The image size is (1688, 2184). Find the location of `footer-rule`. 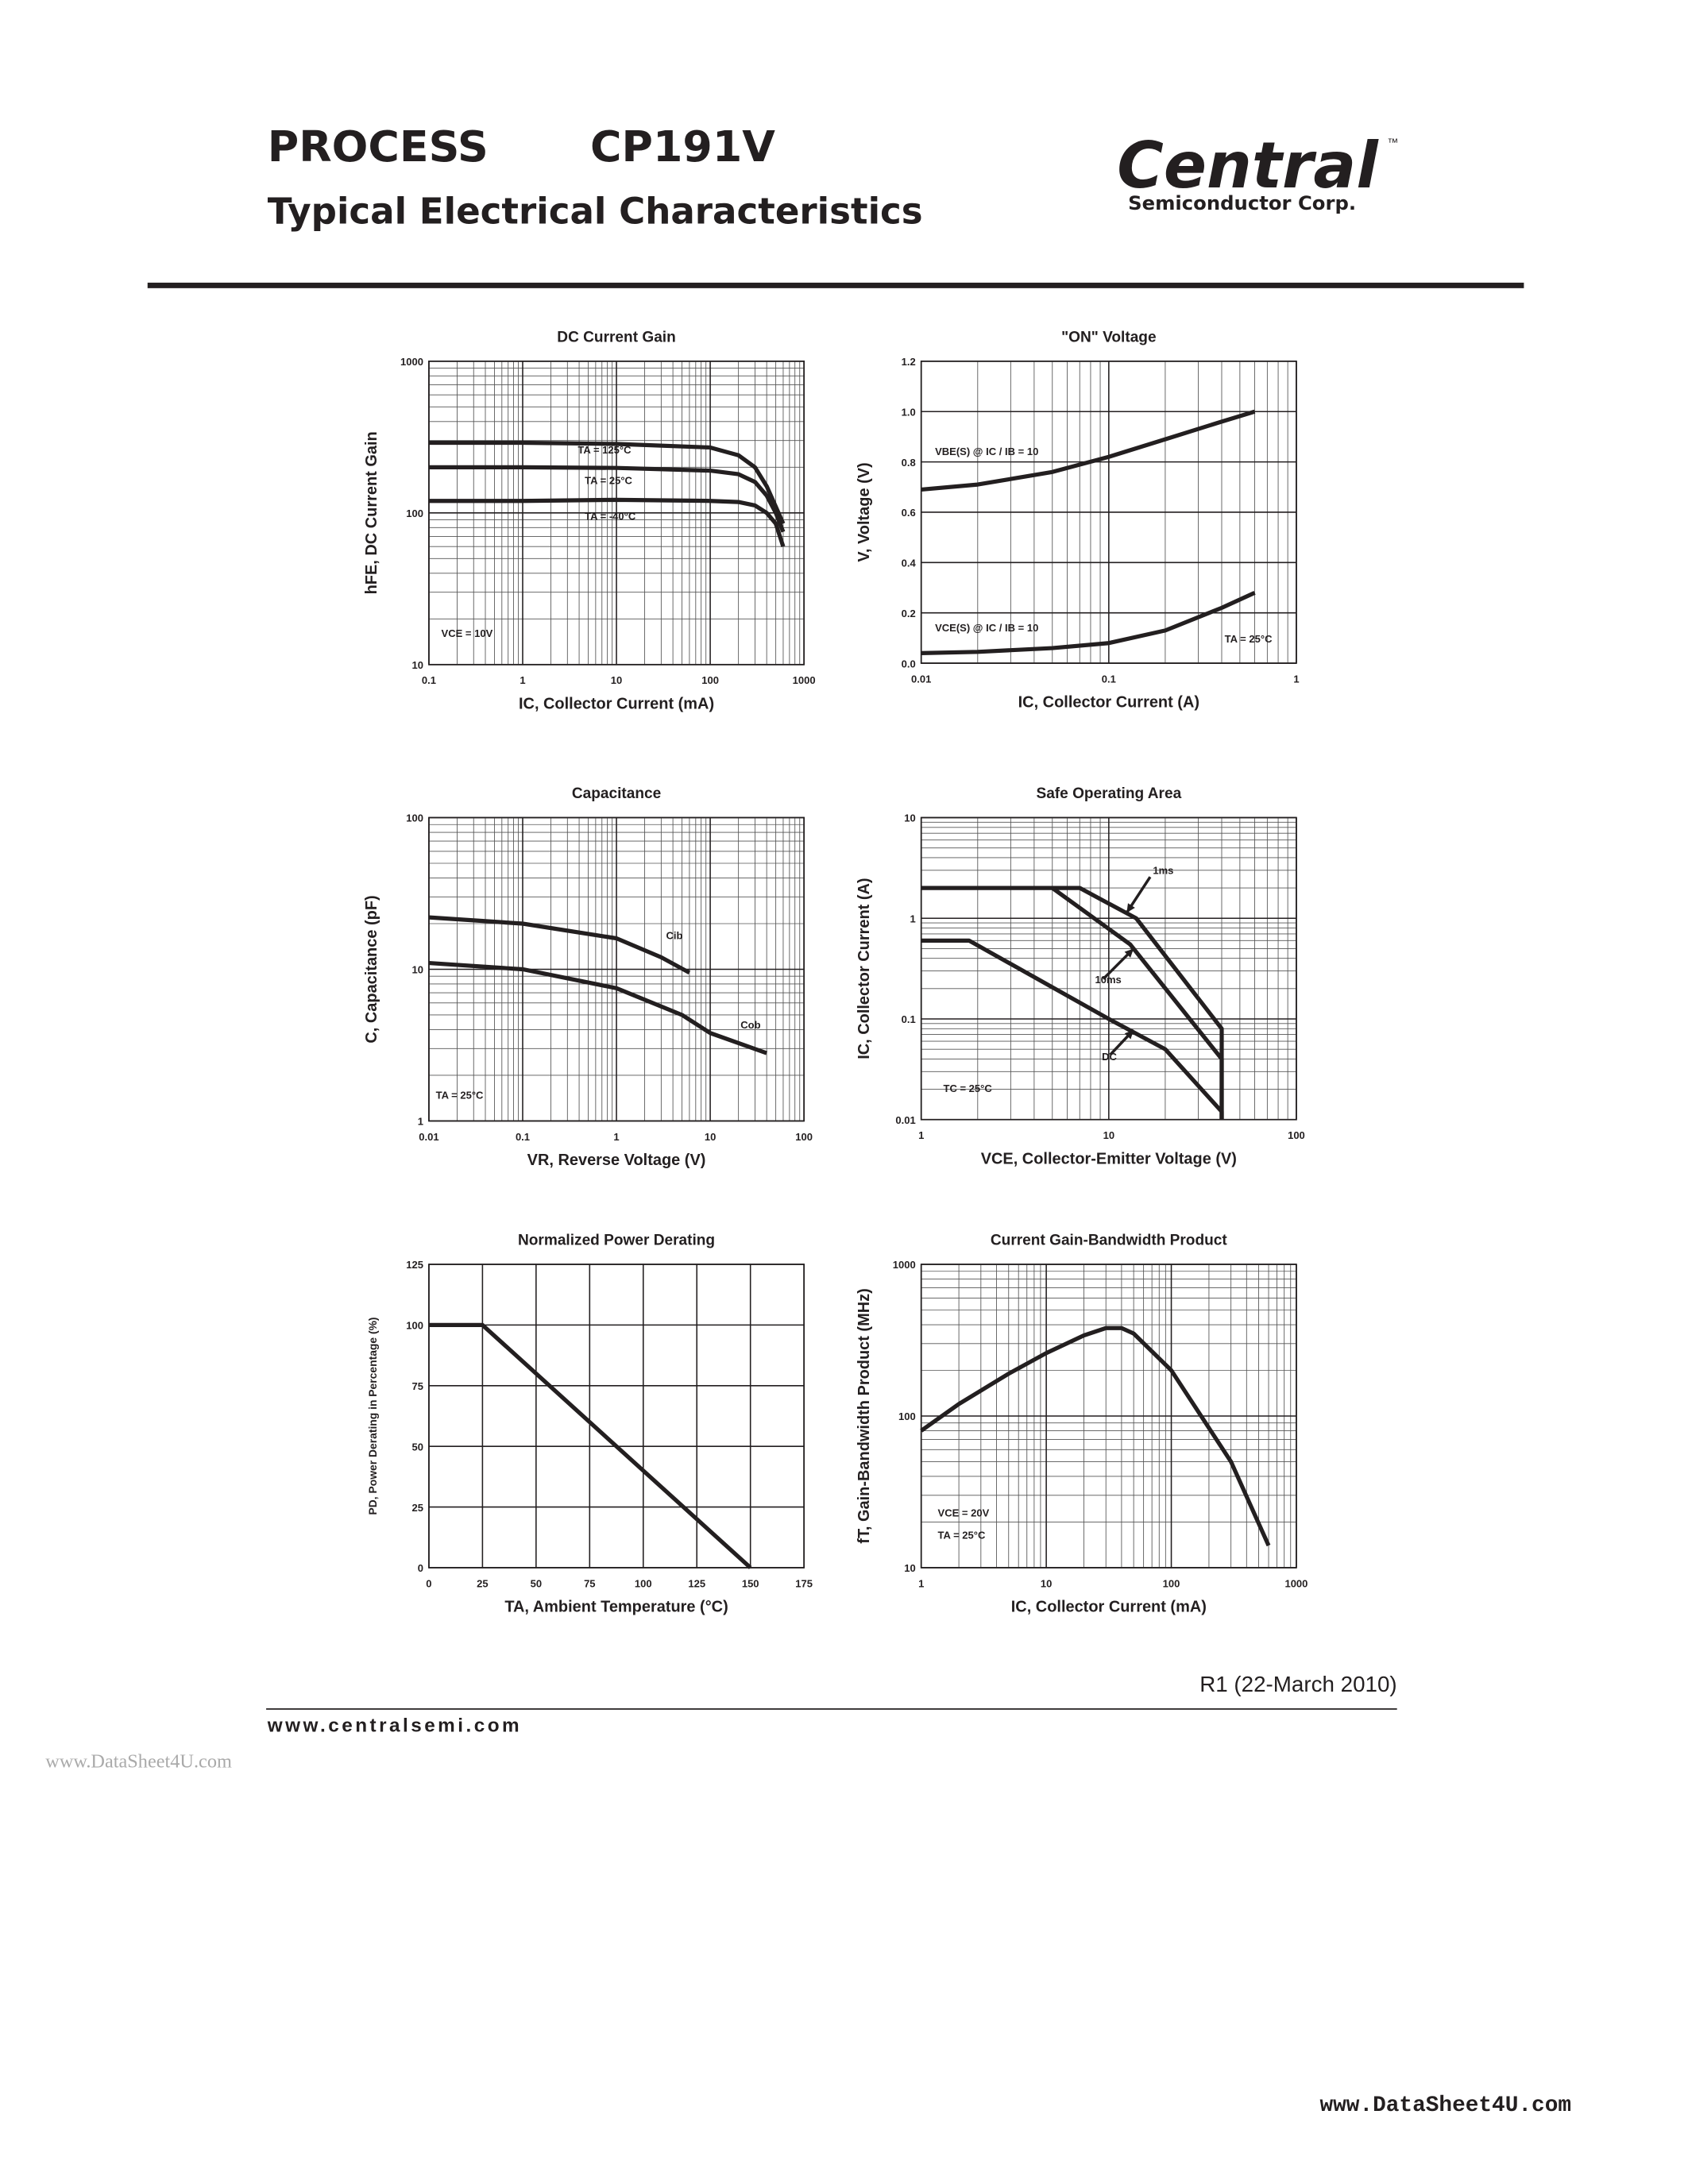

footer-rule is located at coordinates (831, 1709).